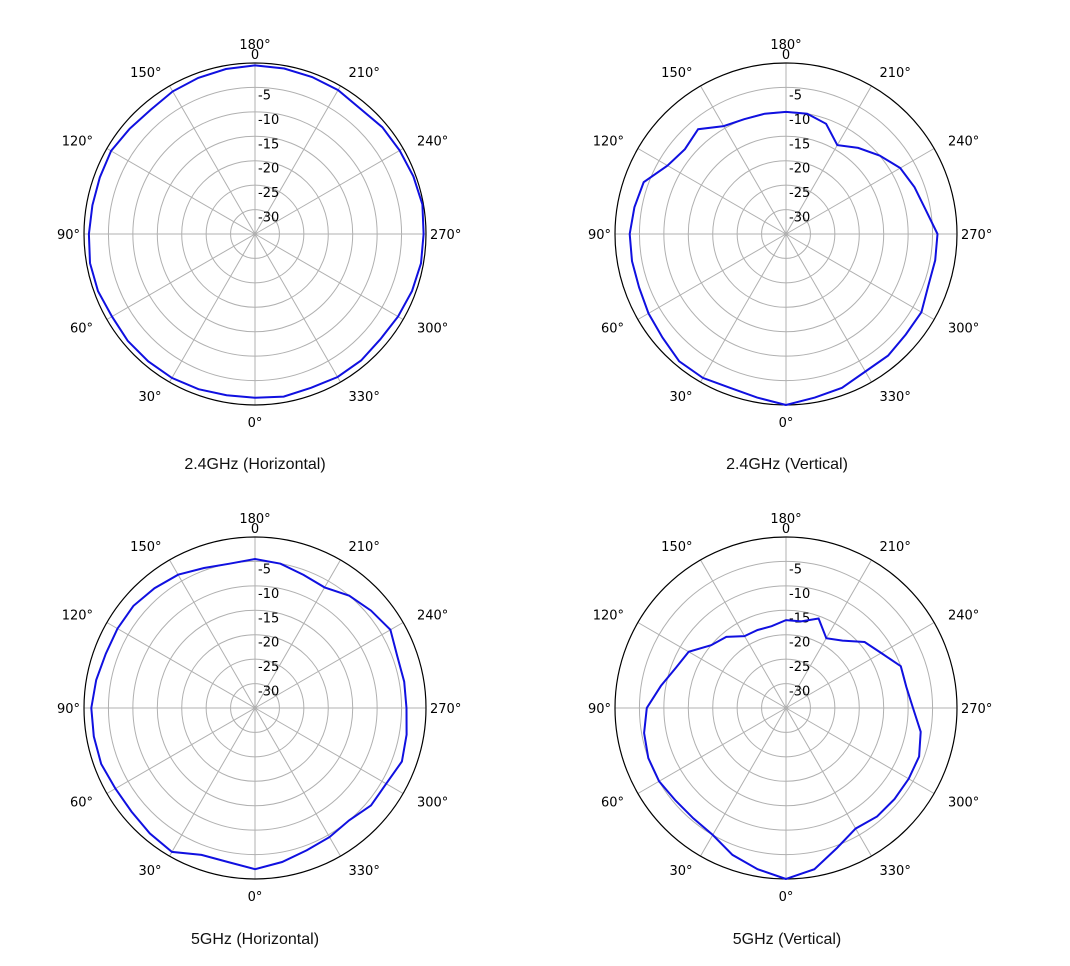  I want to click on chart-title-2-4ghz-horizontal: 2.4GHz (Horizontal), so click(255, 464).